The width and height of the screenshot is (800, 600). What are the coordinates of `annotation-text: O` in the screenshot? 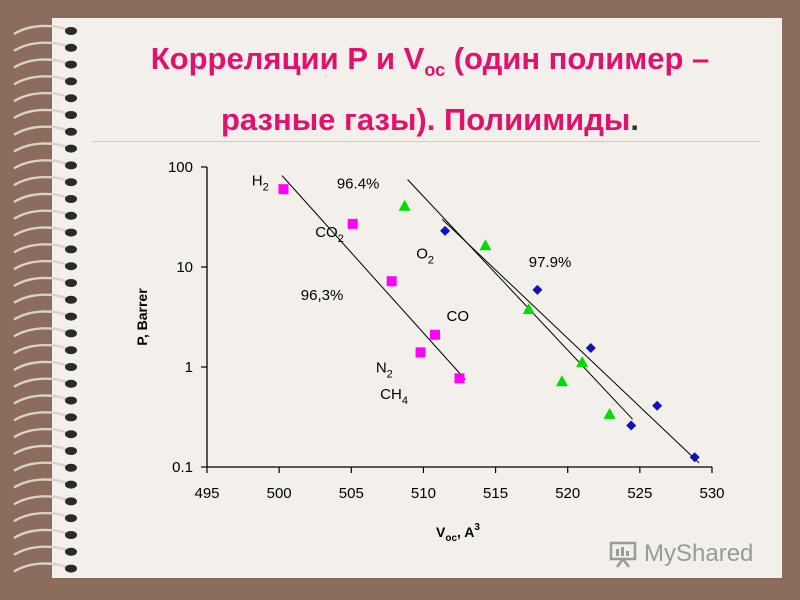 It's located at (422, 253).